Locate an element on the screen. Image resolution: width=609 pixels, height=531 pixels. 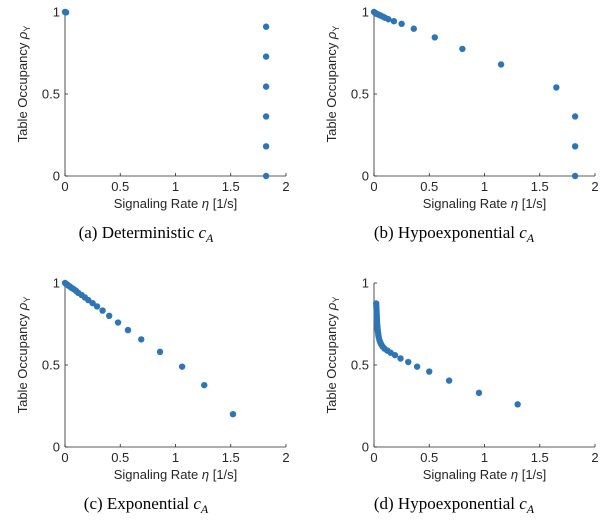
caption-text: (a) Deterministic is located at coordinates (139, 232).